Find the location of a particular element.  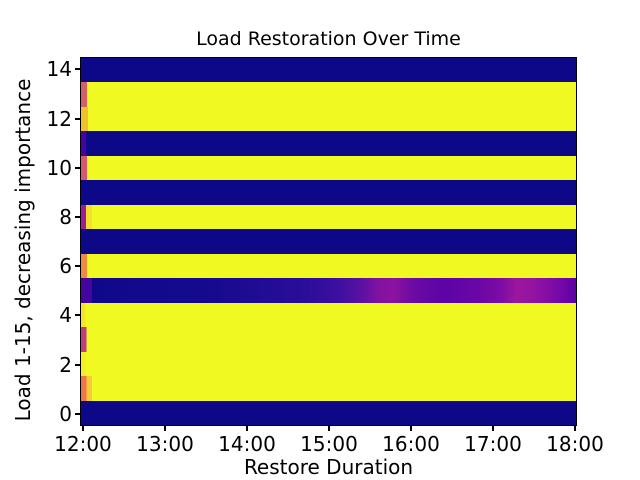

y-tick-label-14: 14 is located at coordinates (59, 69).